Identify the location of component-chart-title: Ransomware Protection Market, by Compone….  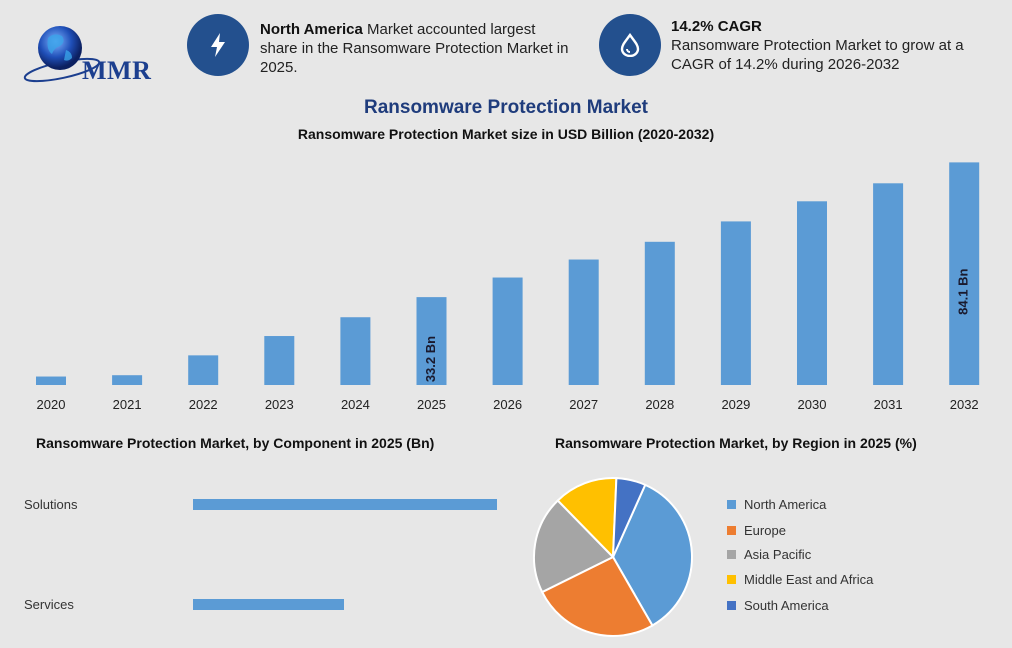
(235, 443).